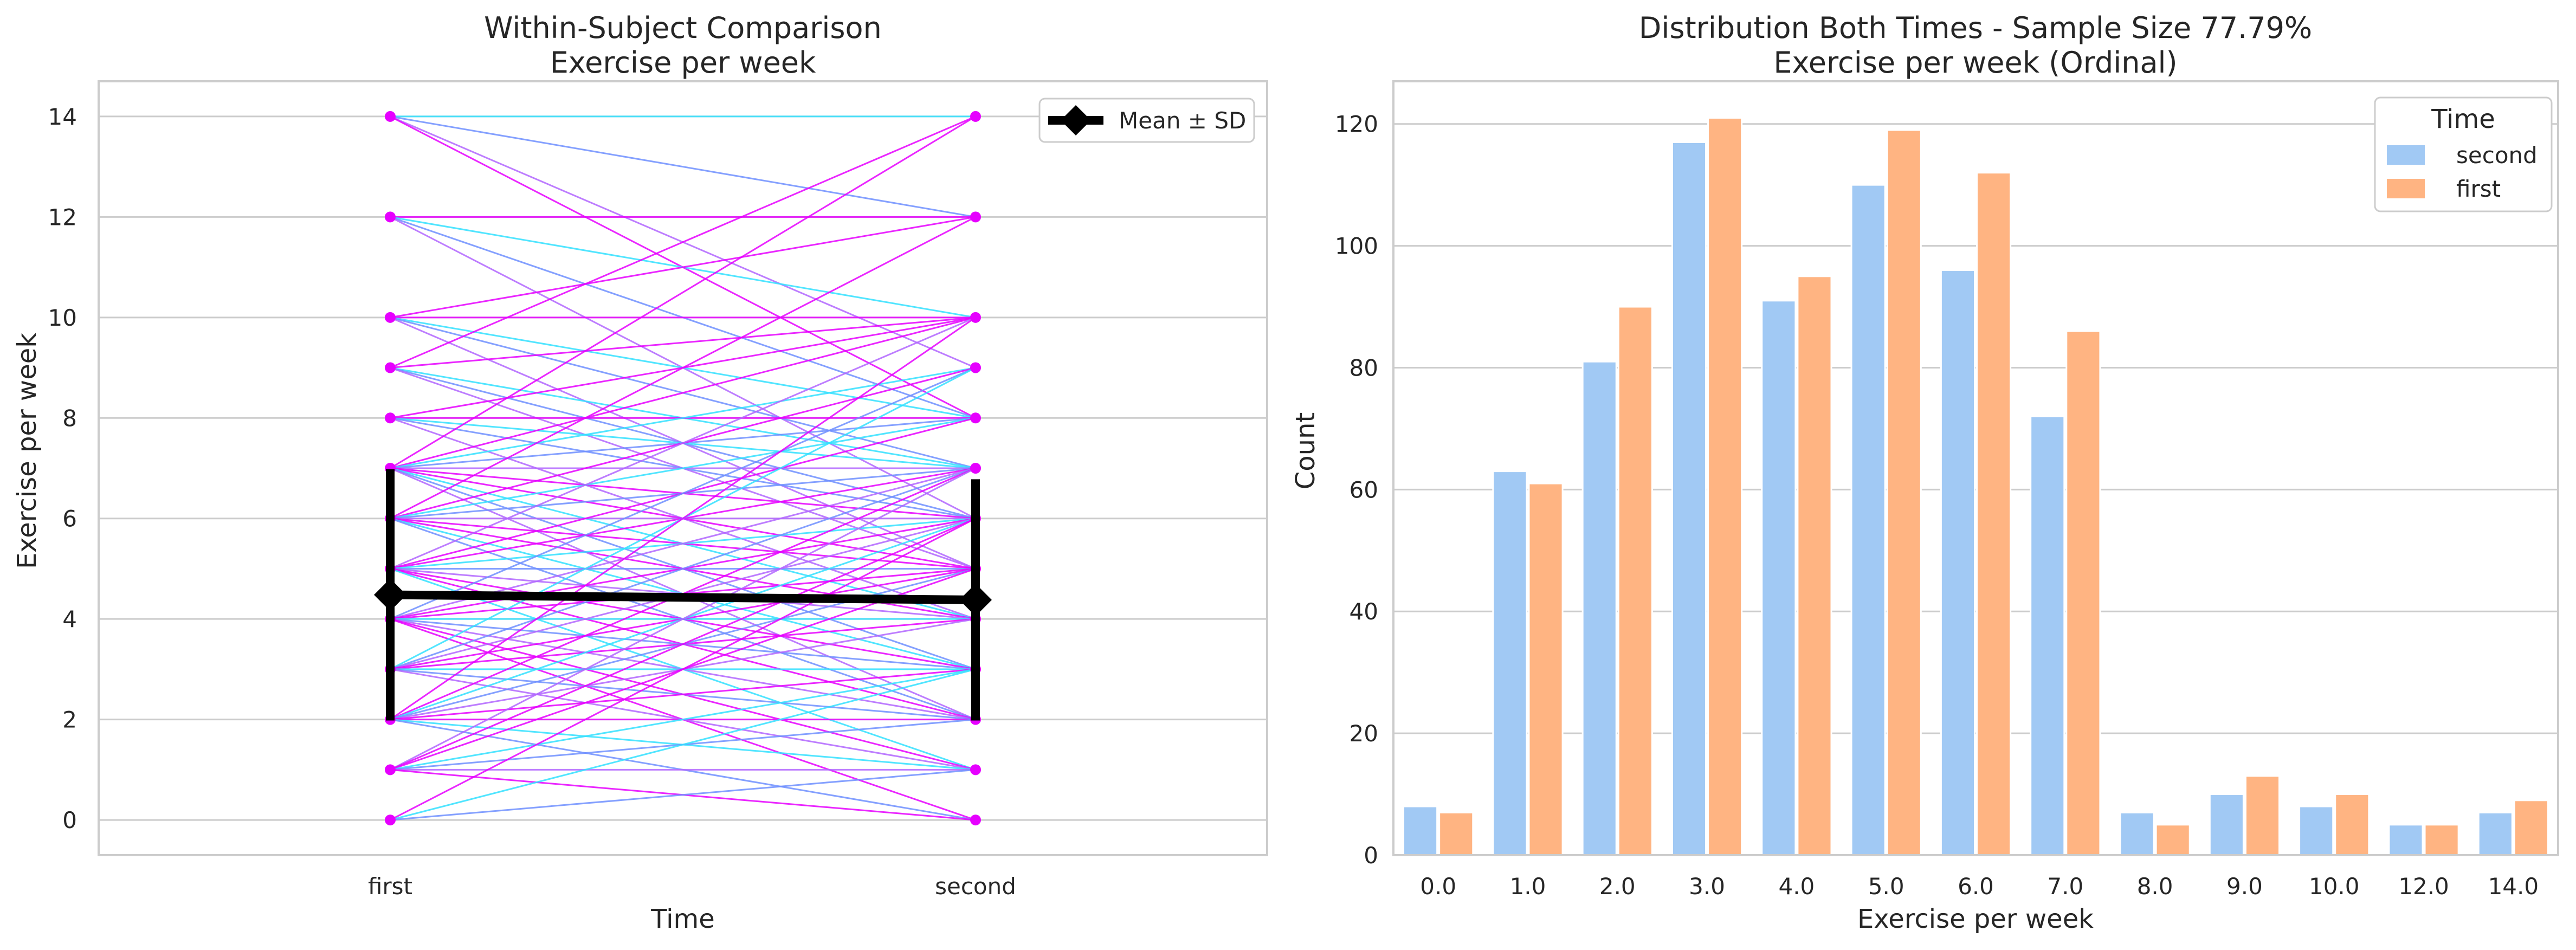 This screenshot has height=950, width=2576. What do you see at coordinates (2423, 887) in the screenshot?
I see `right-xtick-label: 12.0` at bounding box center [2423, 887].